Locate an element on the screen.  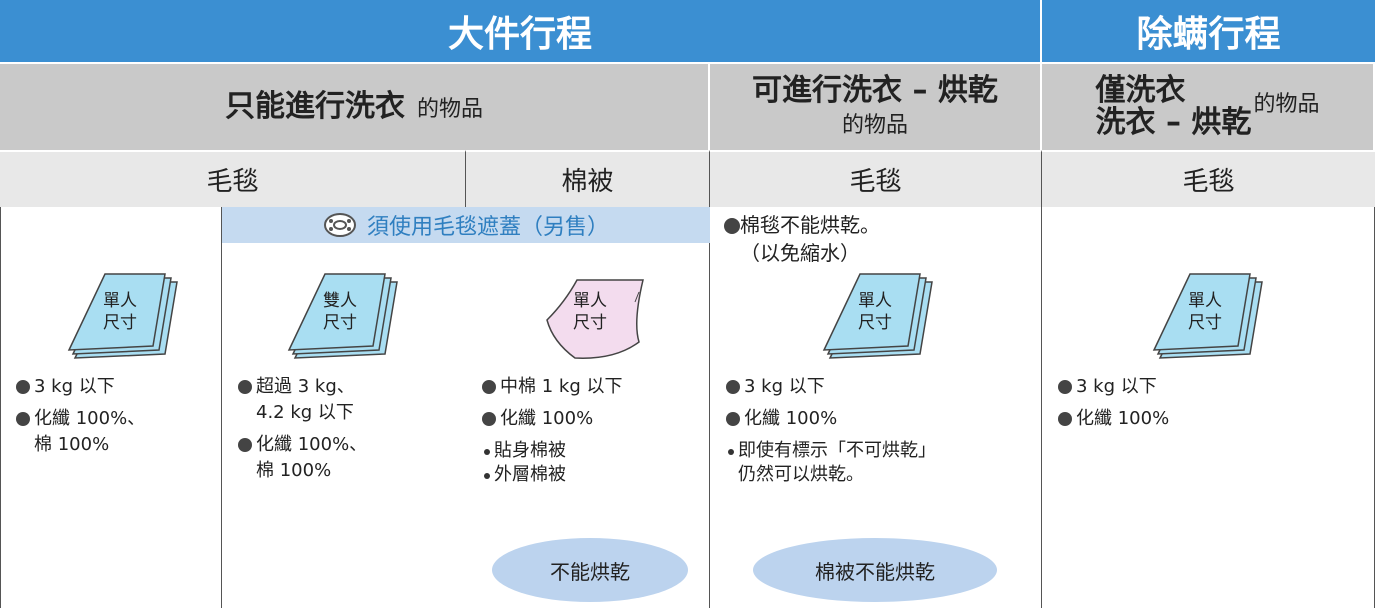
group-bold-line: 洗衣 – 烘乾 is located at coordinates (1173, 122).